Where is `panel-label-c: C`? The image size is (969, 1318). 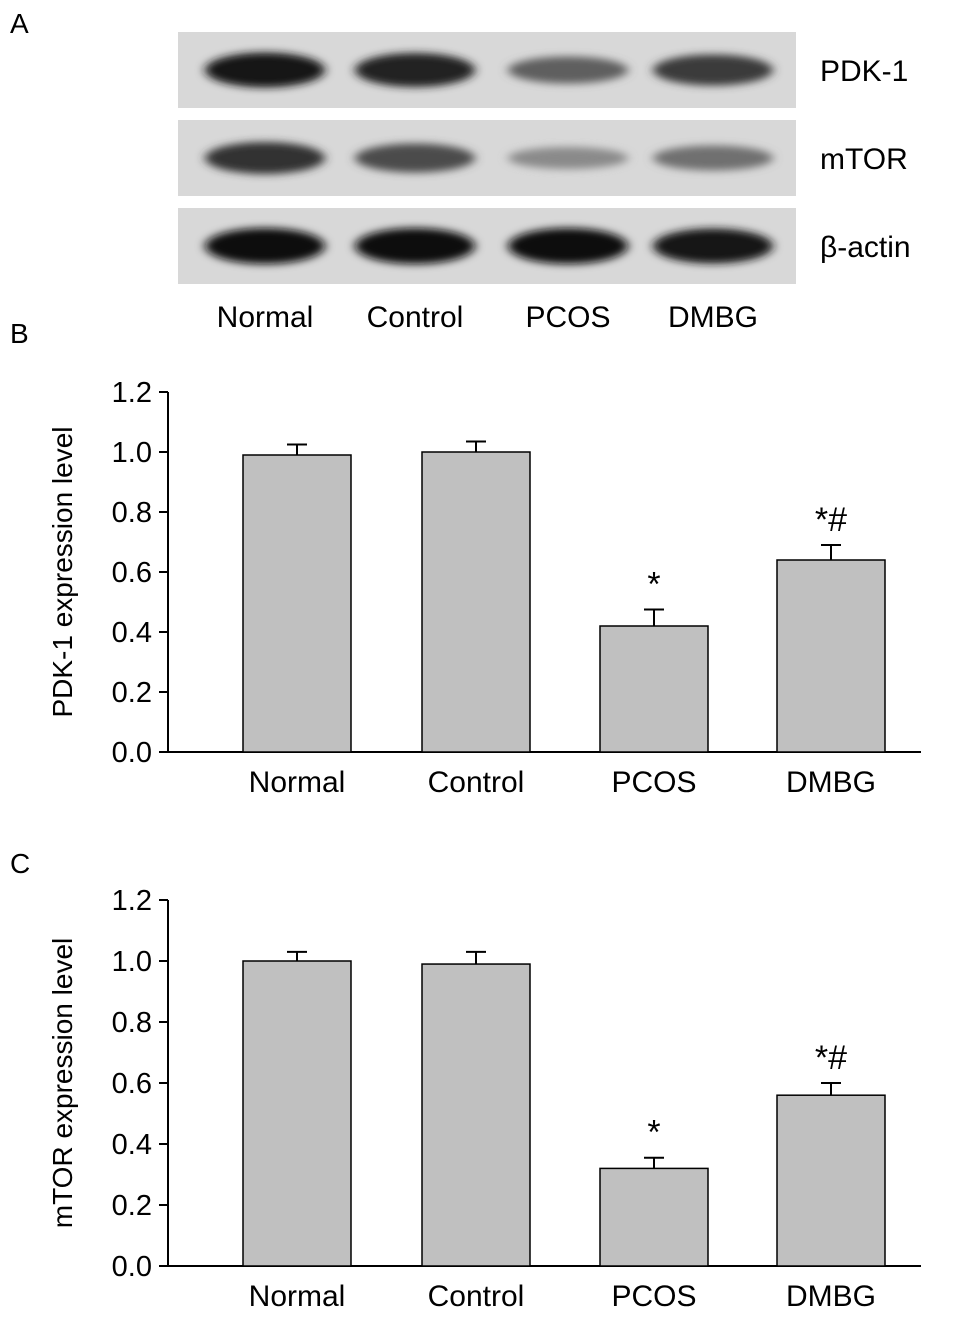
panel-label-c: C is located at coordinates (20, 863).